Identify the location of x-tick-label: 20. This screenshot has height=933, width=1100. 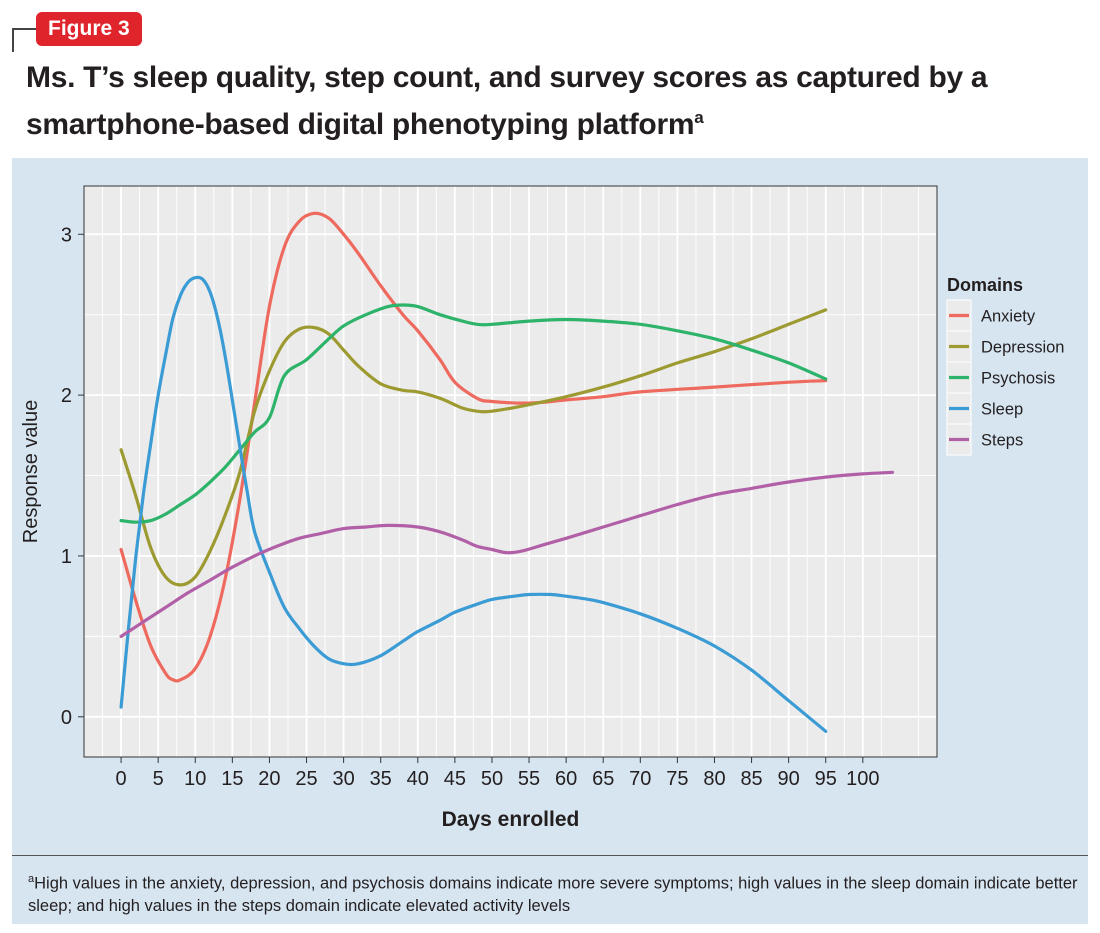
(269, 779).